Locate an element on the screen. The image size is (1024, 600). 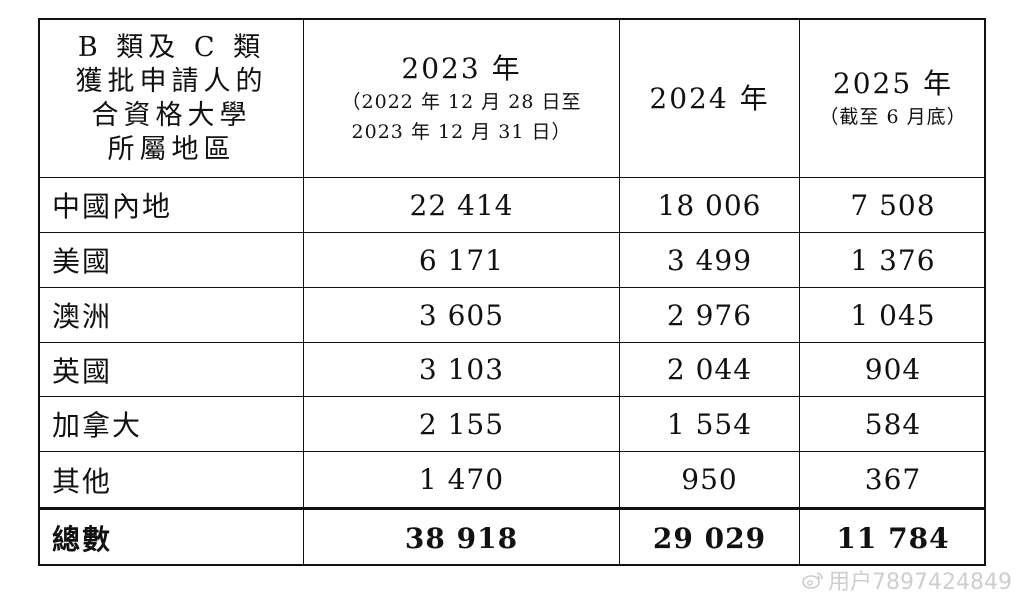
year-2025-column-header: 2025 年 （截至 6 月底） is located at coordinates (893, 98).